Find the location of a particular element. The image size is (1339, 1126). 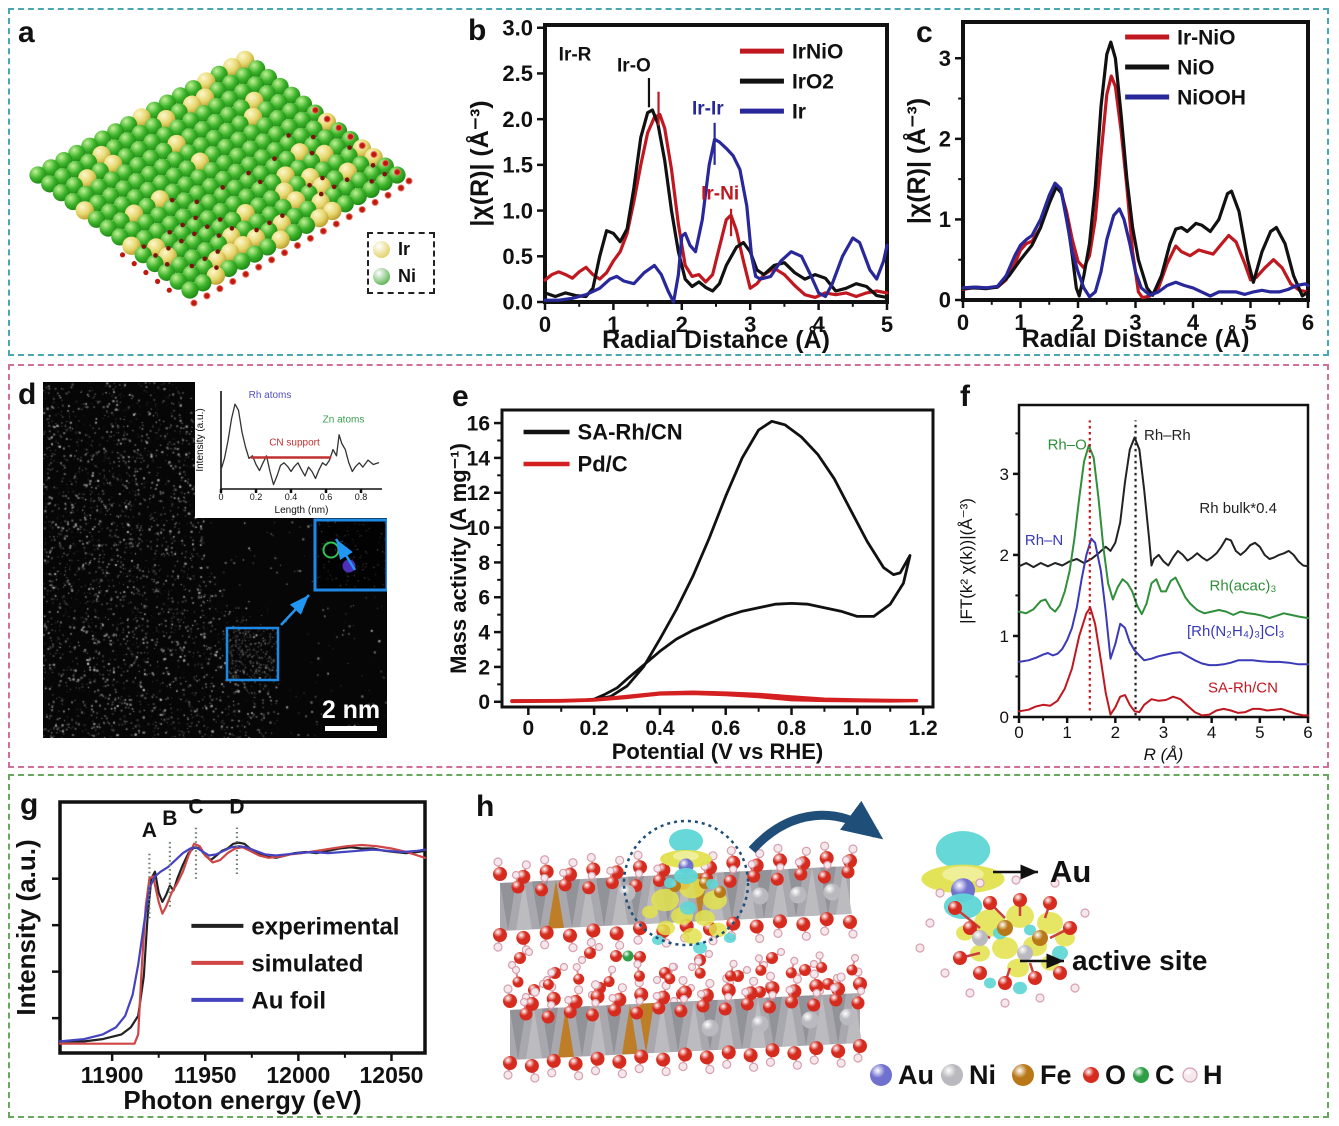

svg-text: Ir-R is located at coordinates (575, 55).